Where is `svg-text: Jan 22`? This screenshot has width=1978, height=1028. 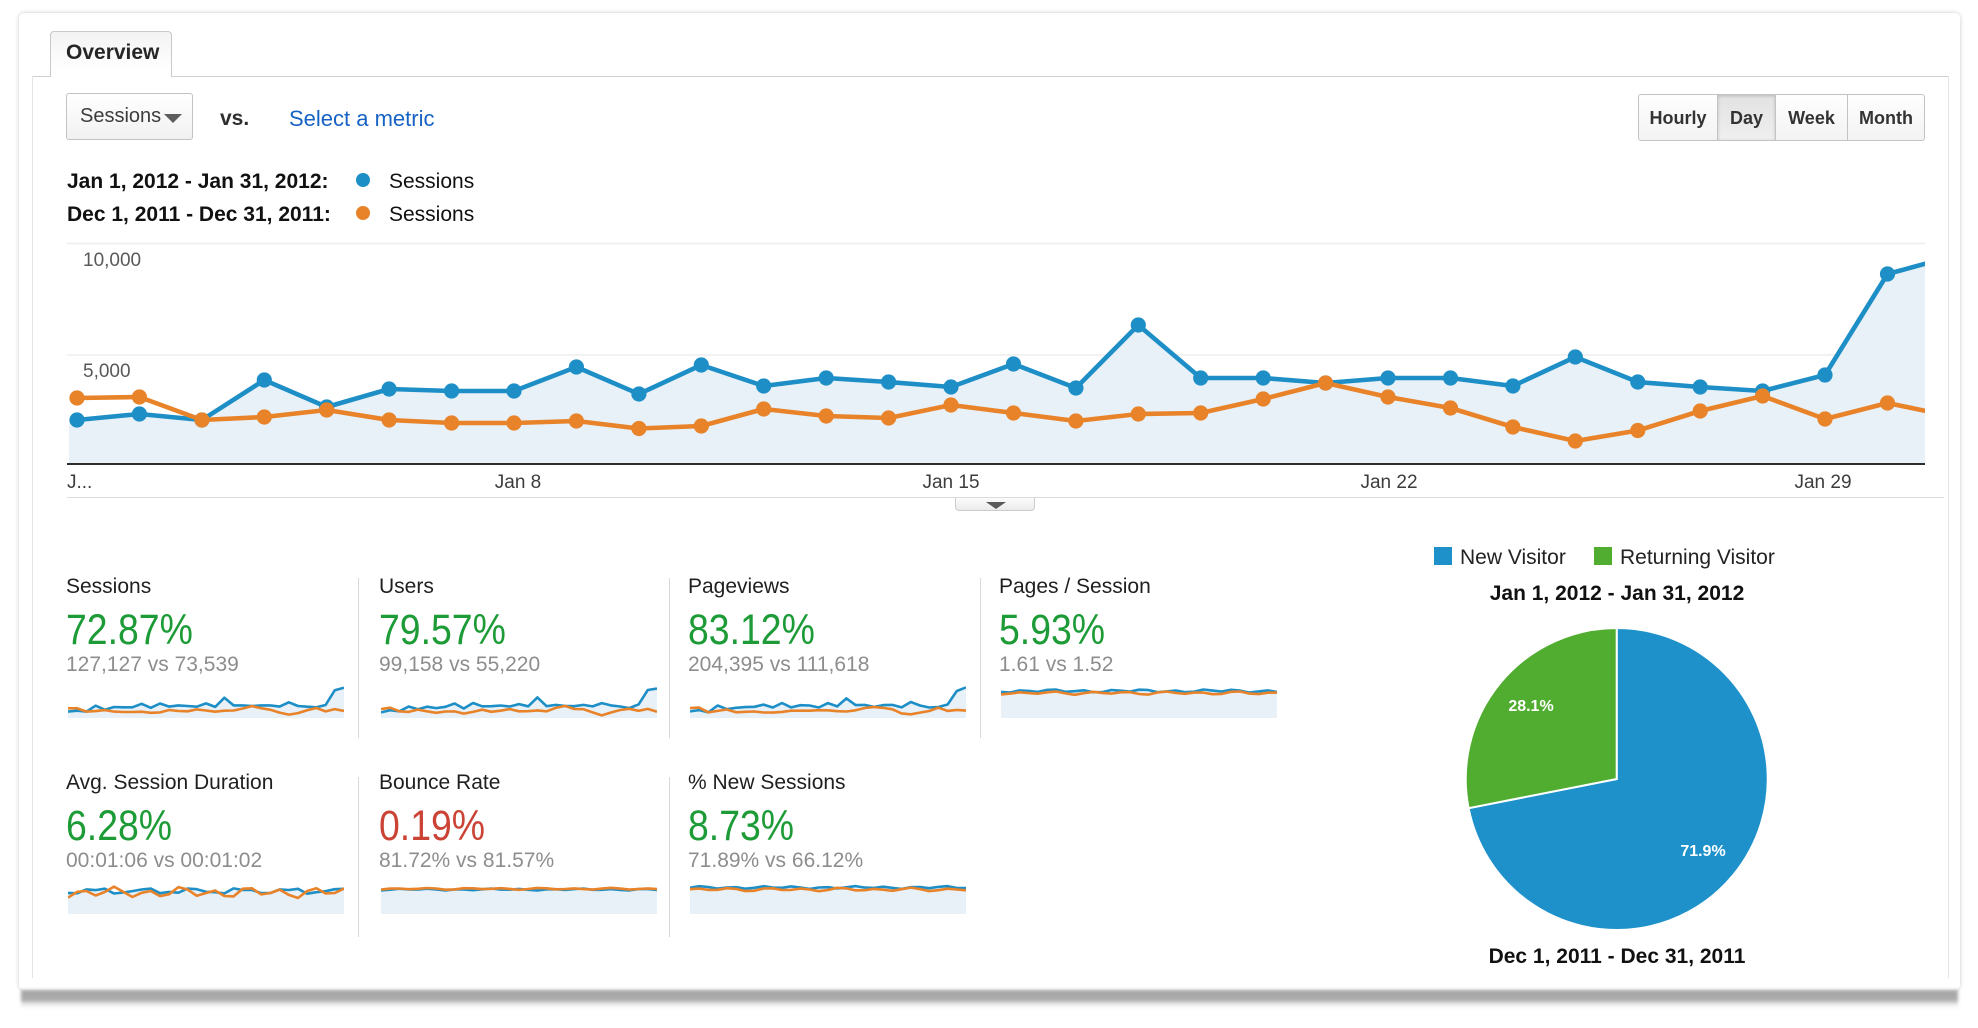 svg-text: Jan 22 is located at coordinates (1388, 482).